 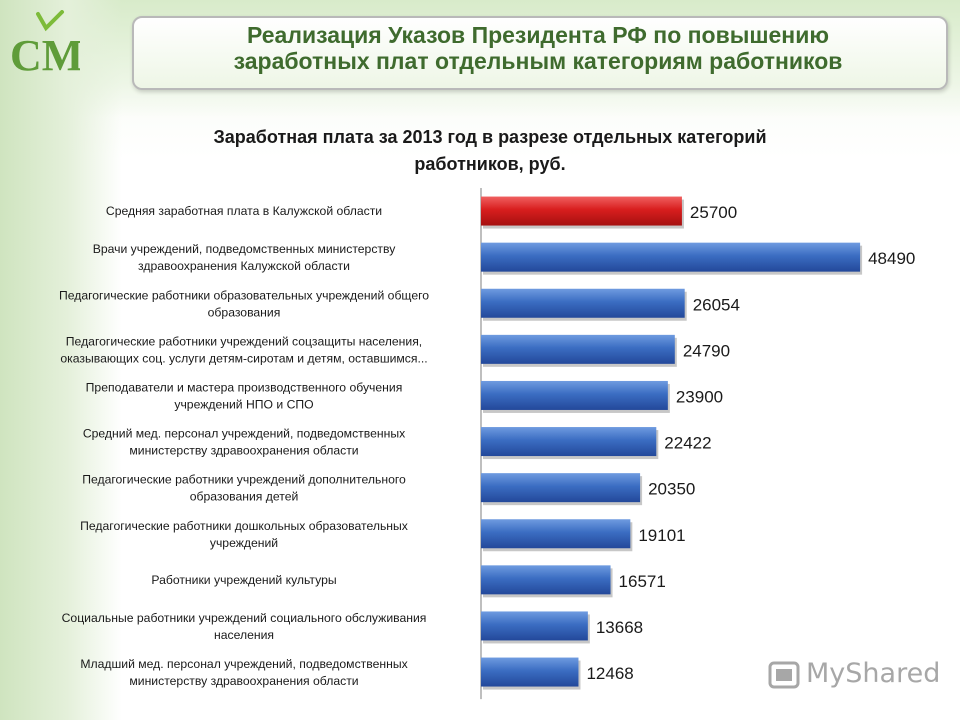 I want to click on bar-value-label: 48490, so click(x=891, y=258).